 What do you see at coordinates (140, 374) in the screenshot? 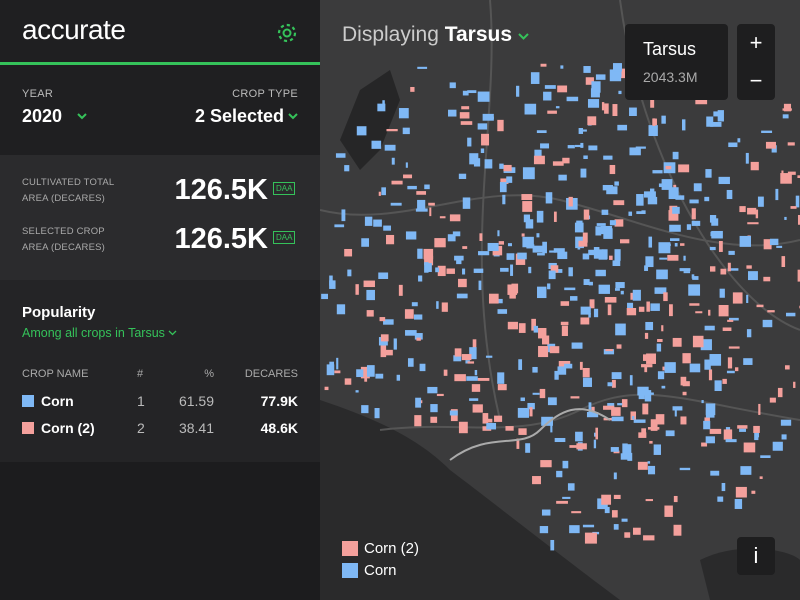
I see `column-header: #` at bounding box center [140, 374].